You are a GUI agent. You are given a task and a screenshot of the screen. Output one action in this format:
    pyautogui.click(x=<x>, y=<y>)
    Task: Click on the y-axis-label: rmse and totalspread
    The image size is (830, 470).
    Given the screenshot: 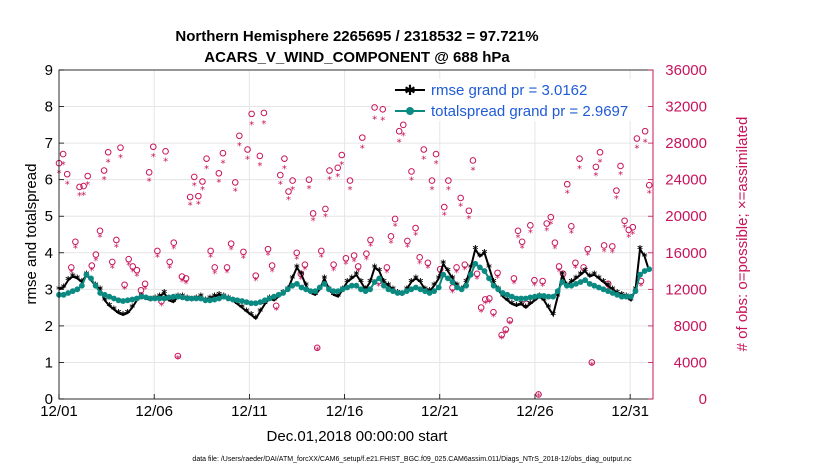 What is the action you would take?
    pyautogui.click(x=31, y=234)
    